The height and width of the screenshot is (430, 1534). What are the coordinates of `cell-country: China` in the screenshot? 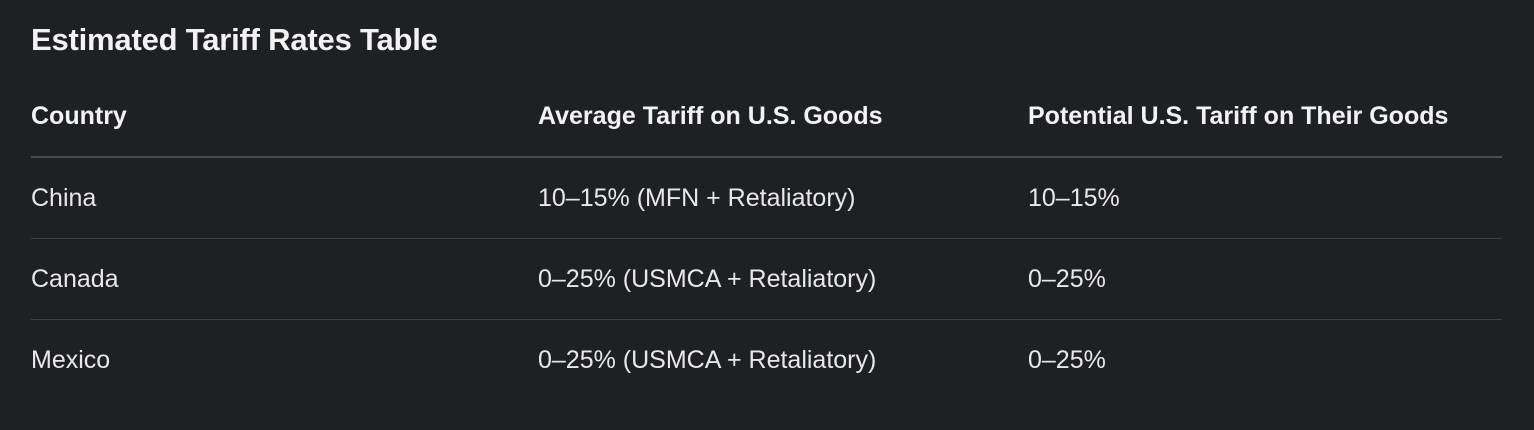 It's located at (284, 198).